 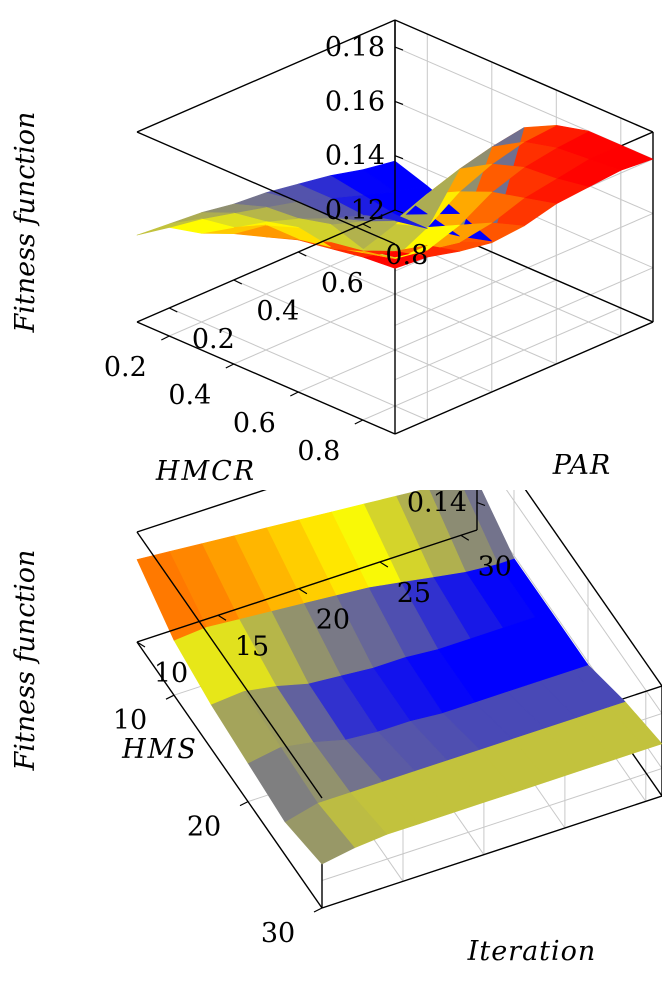 I want to click on z-tick-label: 0.18, so click(x=355, y=47).